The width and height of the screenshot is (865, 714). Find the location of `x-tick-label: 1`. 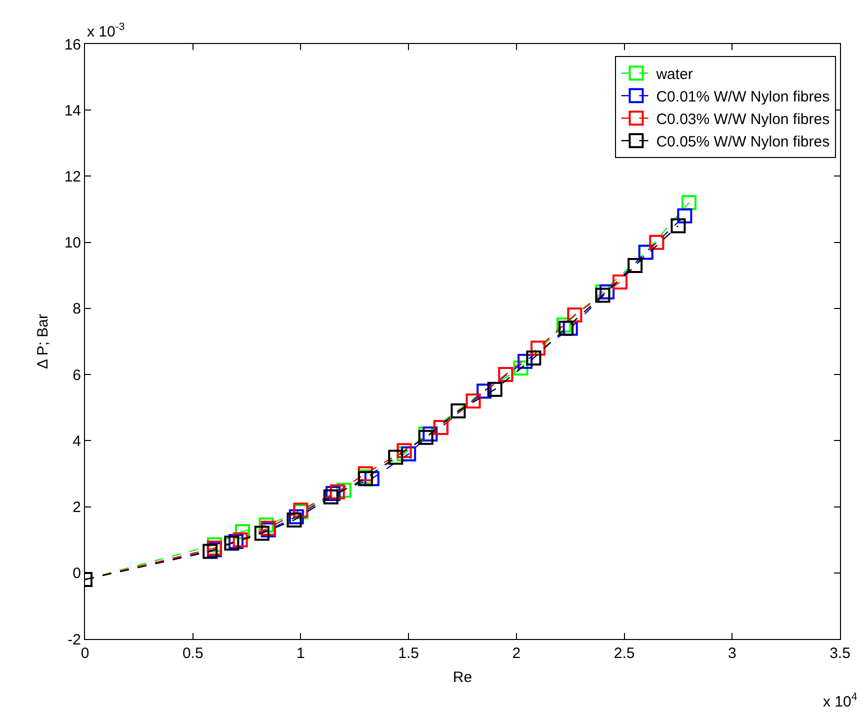

x-tick-label: 1 is located at coordinates (300, 653).